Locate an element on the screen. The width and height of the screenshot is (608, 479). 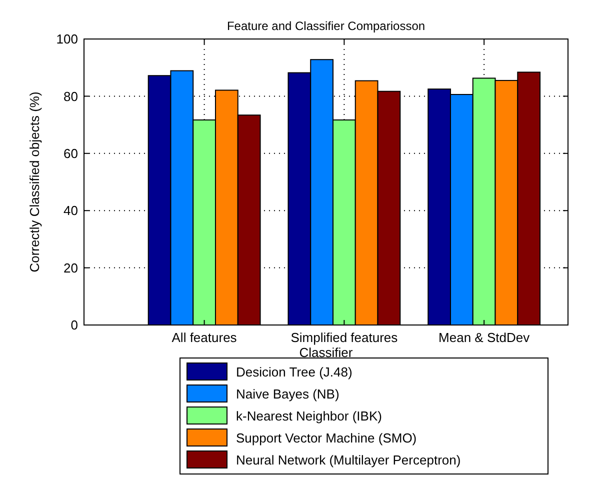
x-tick-label: Mean & StdDev is located at coordinates (484, 337).